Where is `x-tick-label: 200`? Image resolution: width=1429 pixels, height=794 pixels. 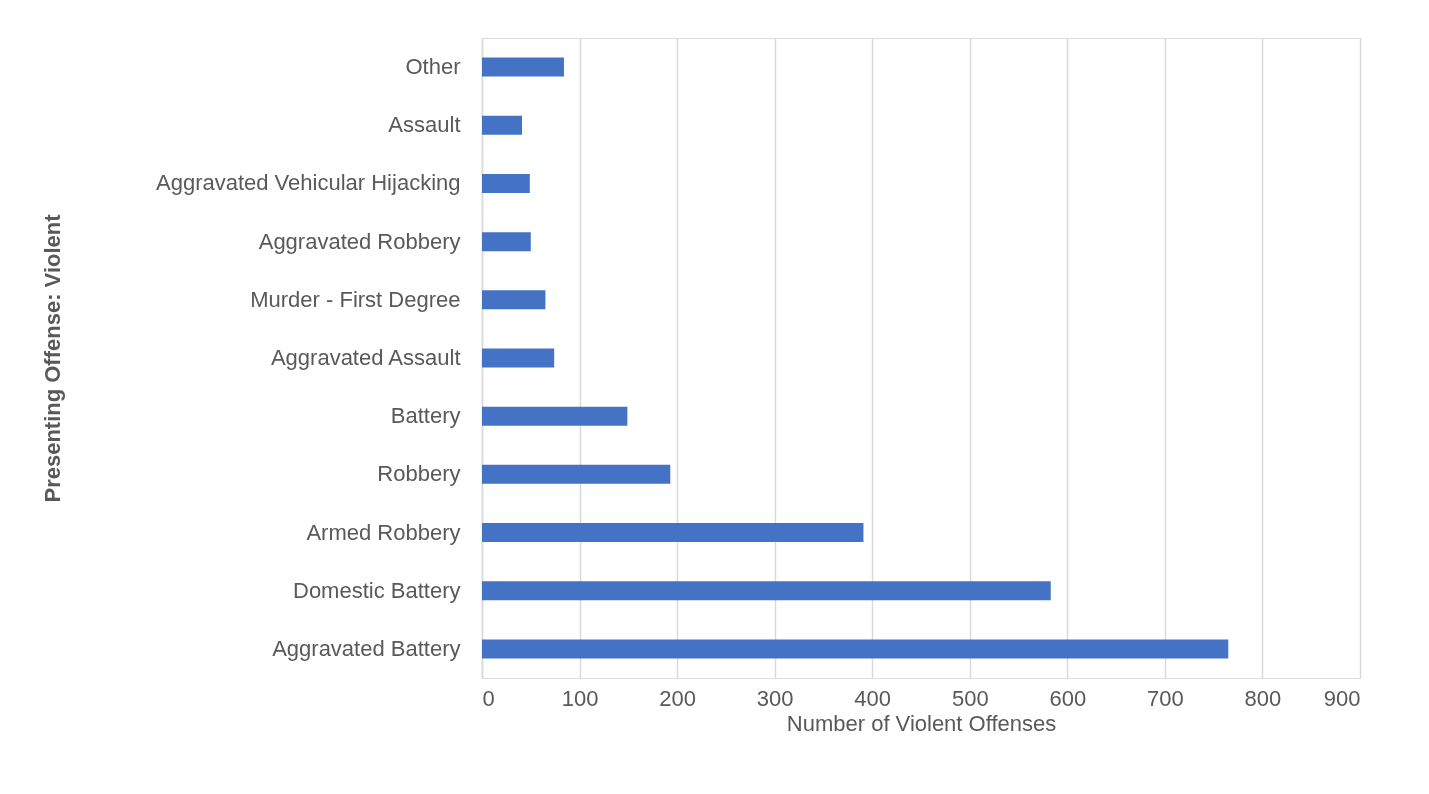 x-tick-label: 200 is located at coordinates (677, 698).